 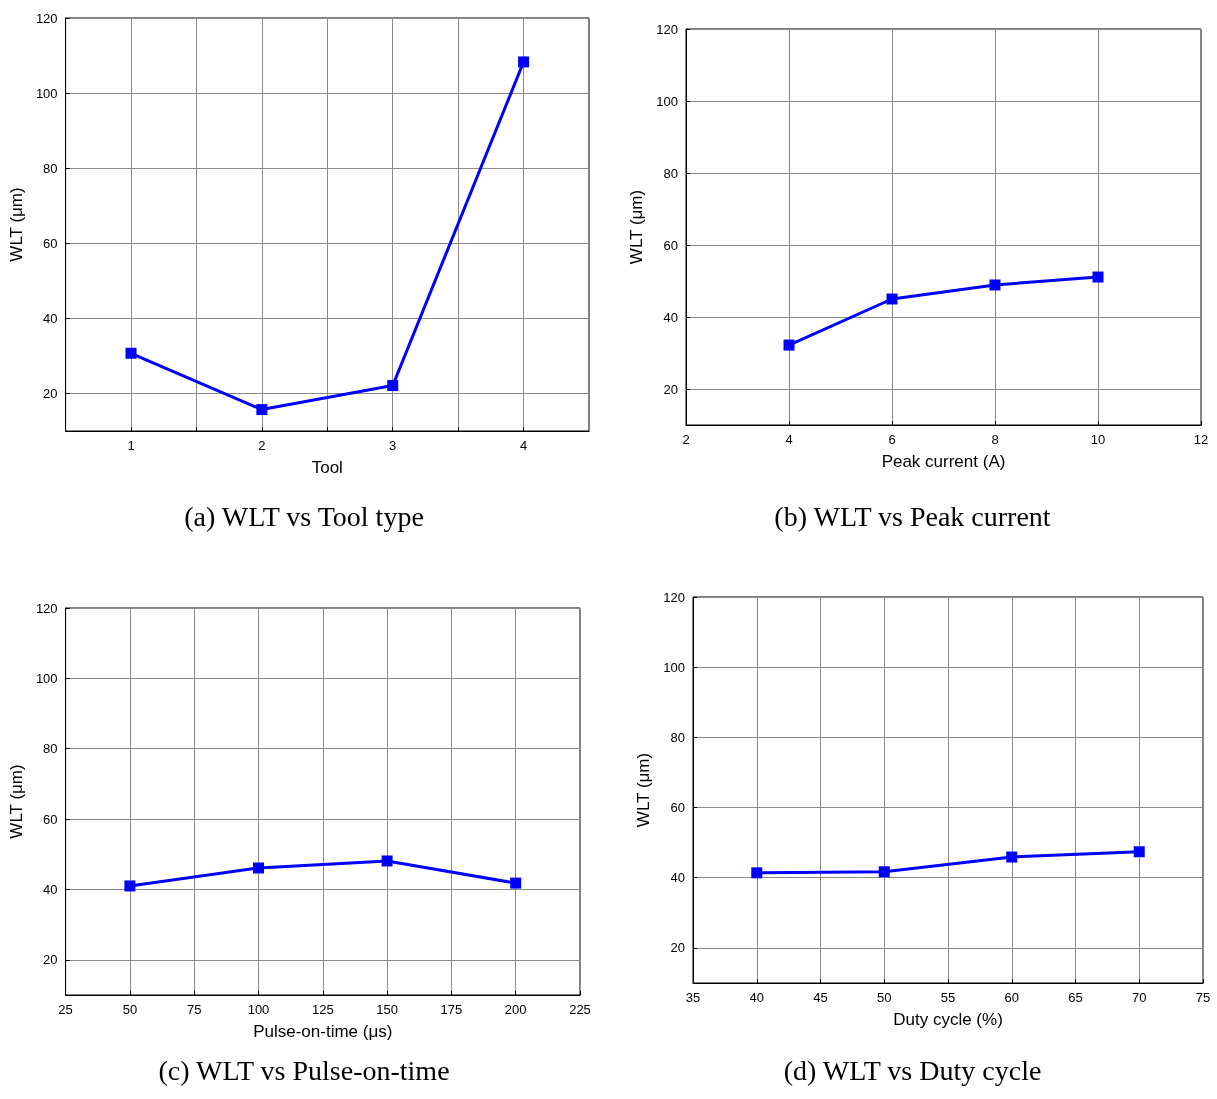 What do you see at coordinates (943, 461) in the screenshot?
I see `x-axis-title: Peak current (A)` at bounding box center [943, 461].